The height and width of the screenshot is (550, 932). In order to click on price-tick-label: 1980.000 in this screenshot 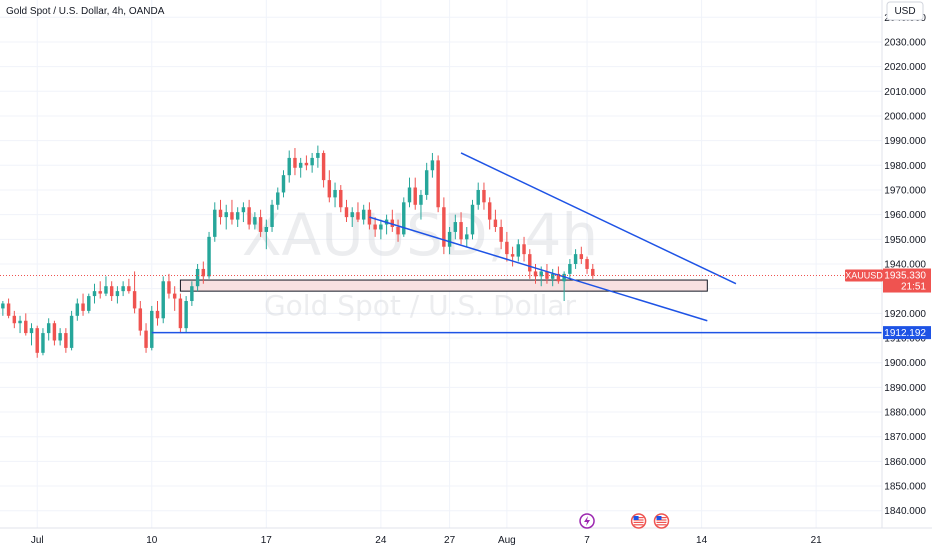, I will do `click(905, 166)`.